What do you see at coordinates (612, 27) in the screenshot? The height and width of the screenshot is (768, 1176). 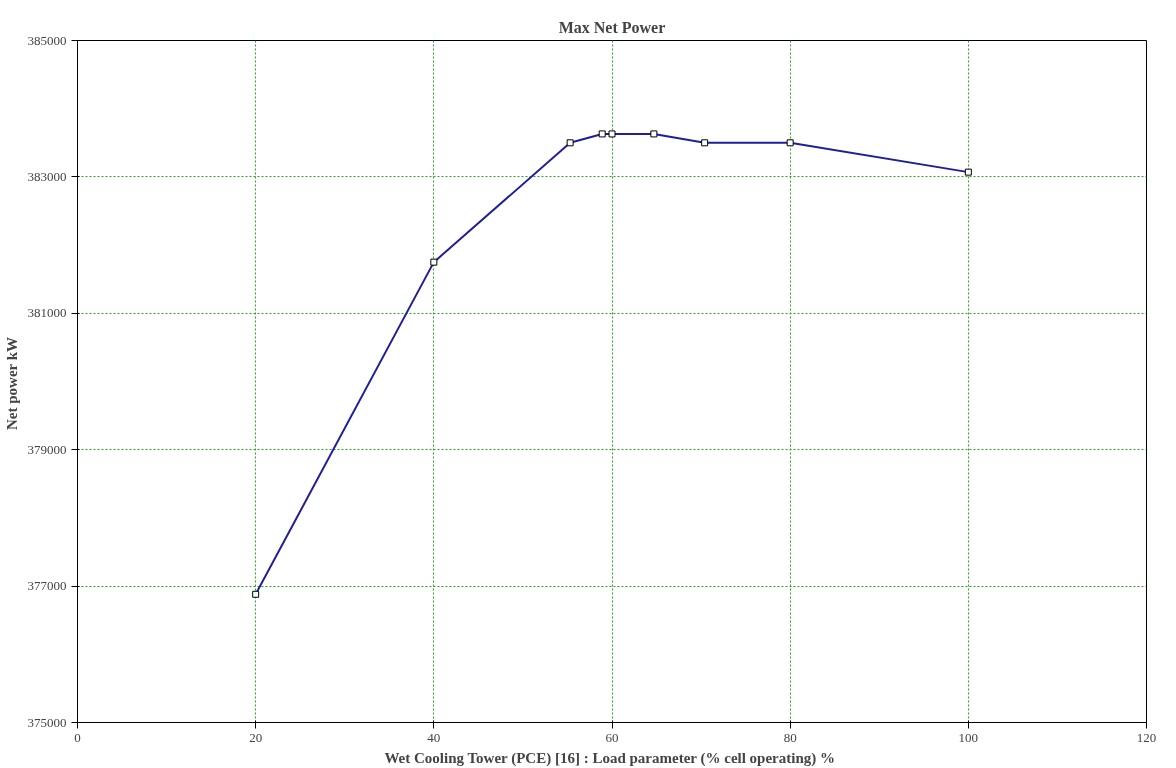 I see `chart-title: Max Net Power` at bounding box center [612, 27].